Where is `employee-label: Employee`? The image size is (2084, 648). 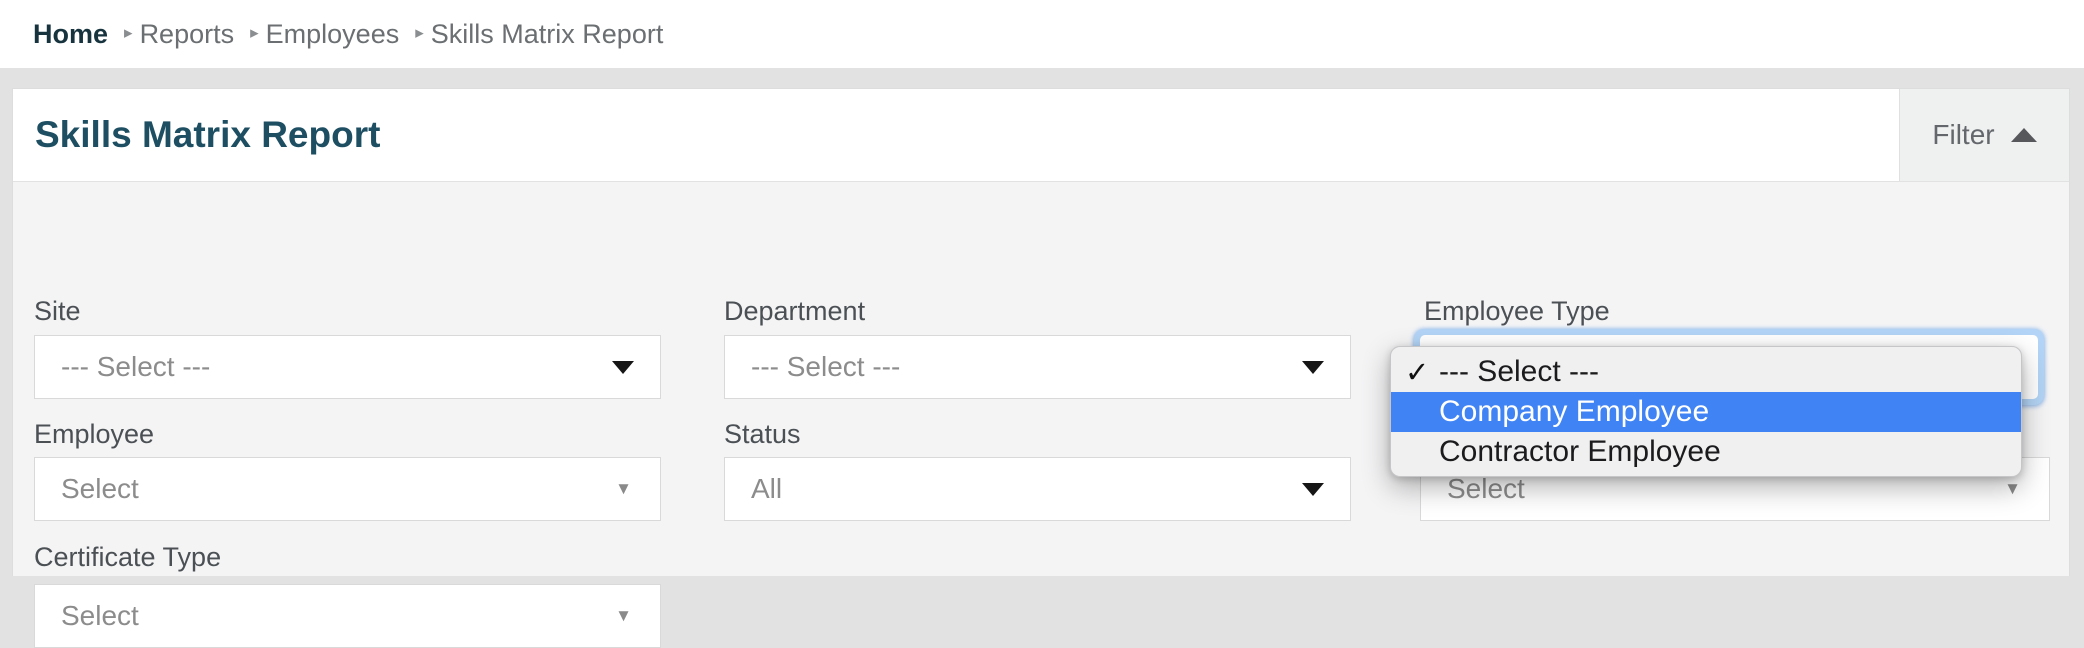
employee-label: Employee is located at coordinates (94, 434).